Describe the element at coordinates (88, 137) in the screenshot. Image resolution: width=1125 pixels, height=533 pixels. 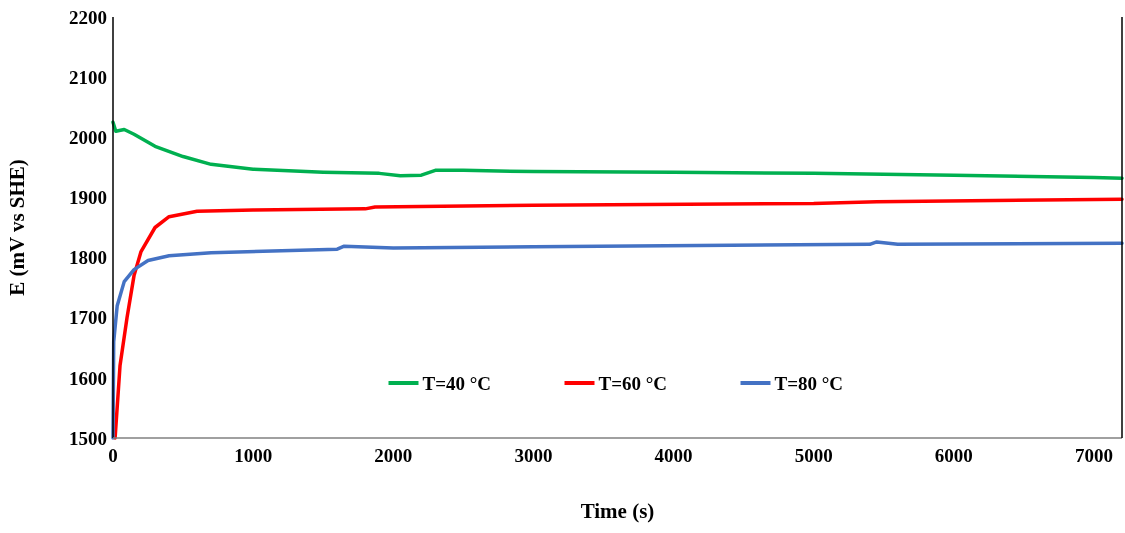
I see `y-tick-label: 2000` at that location.